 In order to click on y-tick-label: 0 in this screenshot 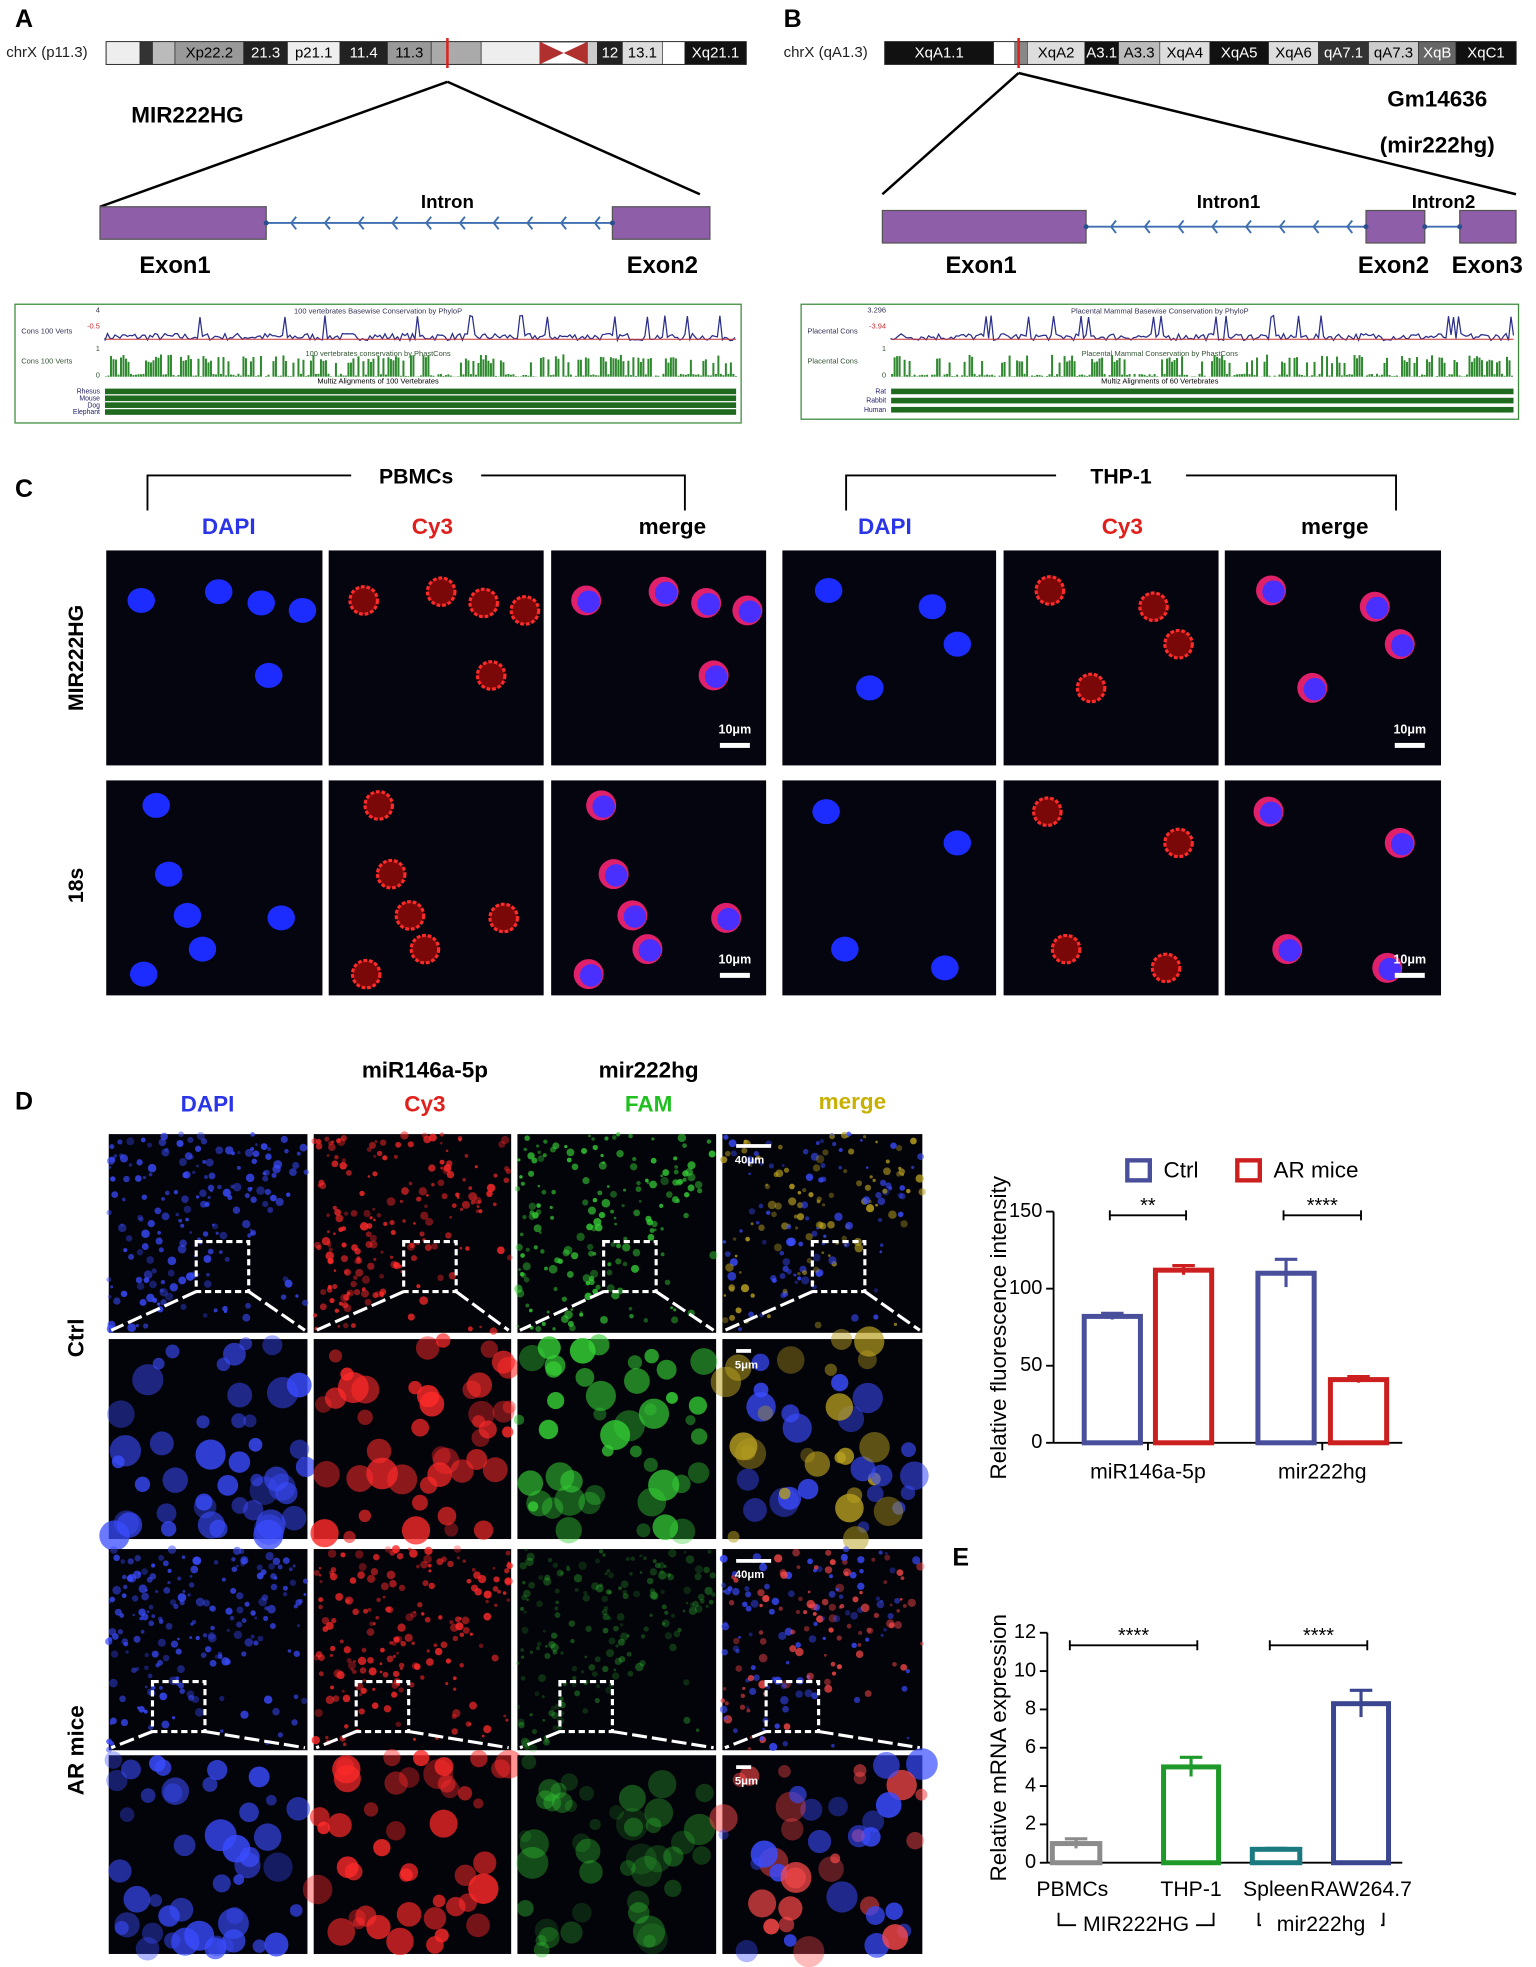, I will do `click(1030, 1862)`.